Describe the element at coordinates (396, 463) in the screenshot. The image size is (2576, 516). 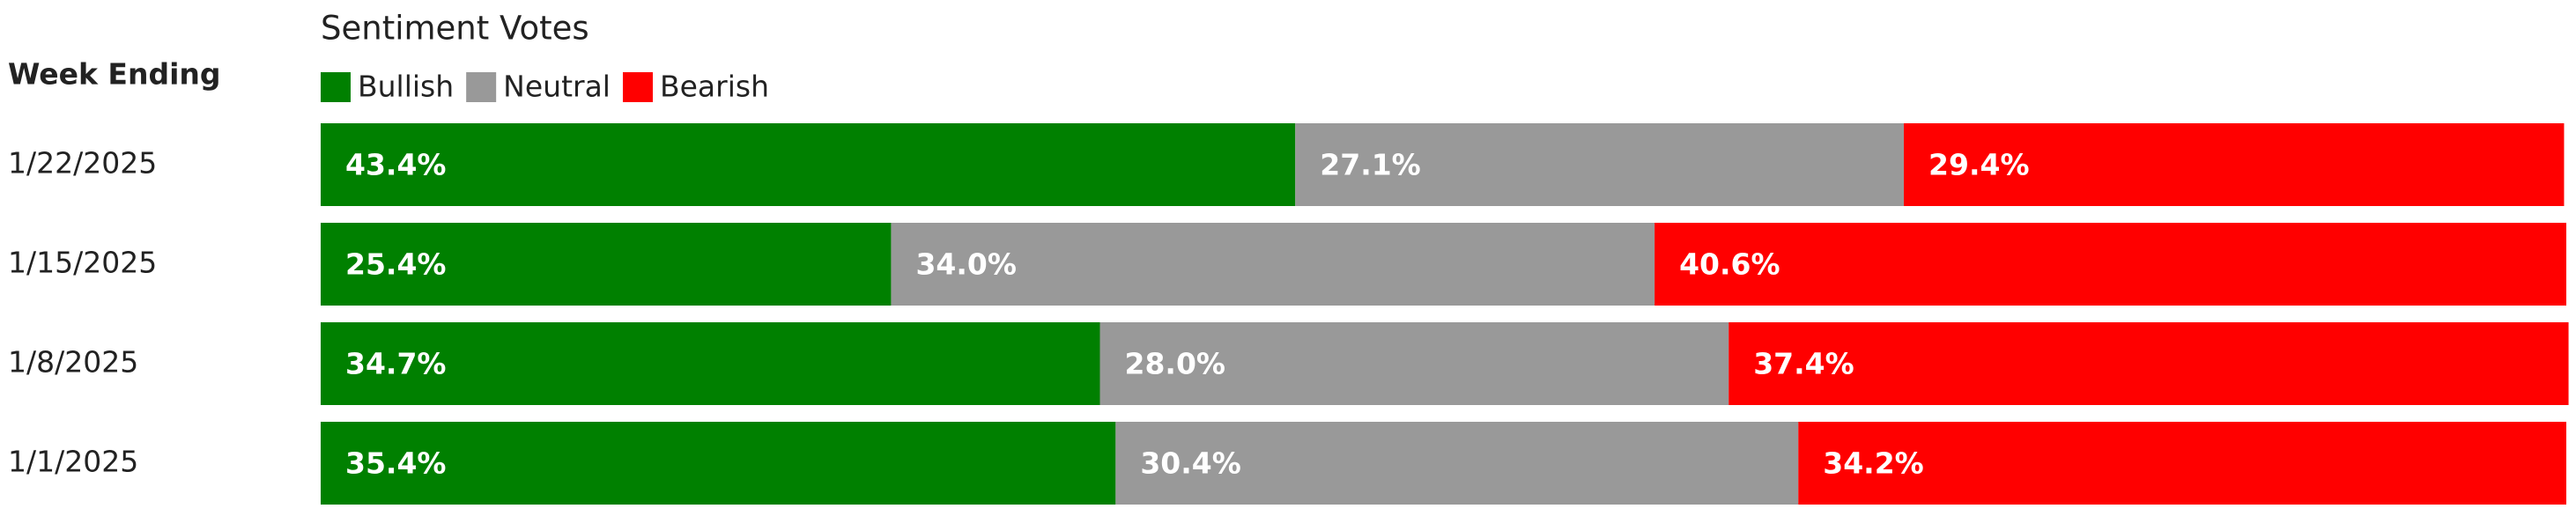
I see `data-label: 35.4%` at that location.